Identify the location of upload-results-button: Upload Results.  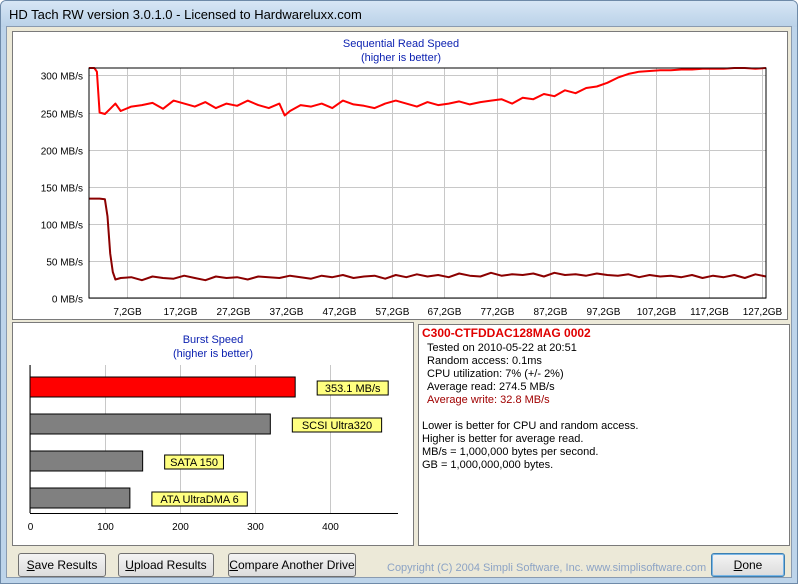
(166, 565).